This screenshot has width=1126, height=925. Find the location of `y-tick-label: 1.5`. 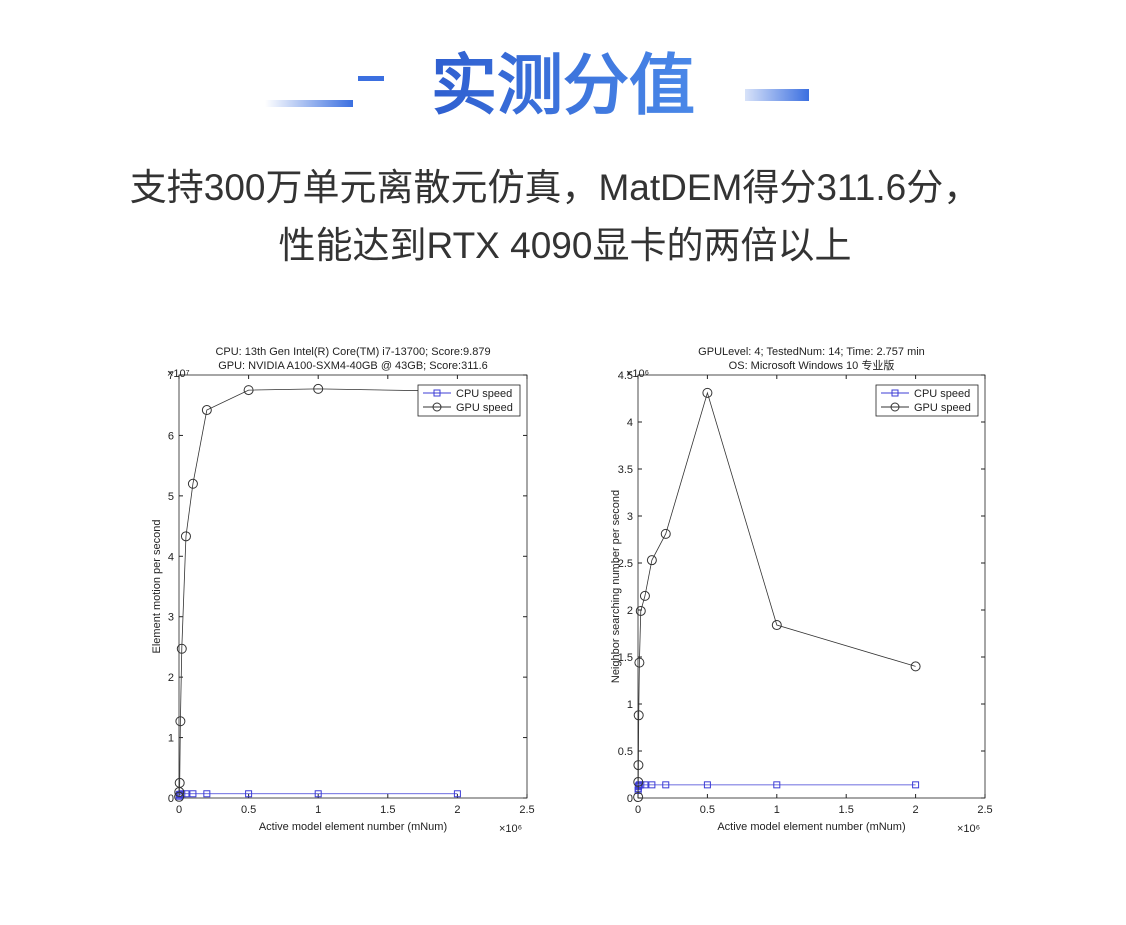

y-tick-label: 1.5 is located at coordinates (625, 658).